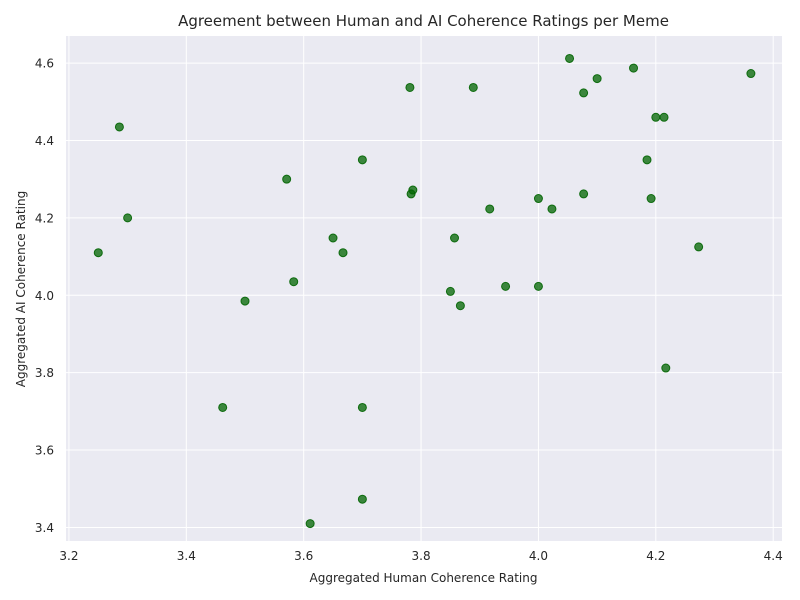 Image resolution: width=800 pixels, height=600 pixels. Describe the element at coordinates (44, 451) in the screenshot. I see `y-tick-label: 3.6` at that location.